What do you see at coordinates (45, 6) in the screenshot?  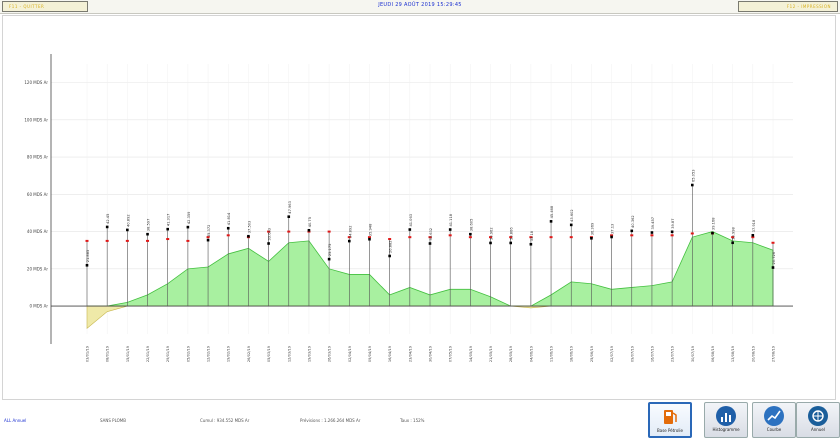 I see `quit-button: F11 - QUITTER` at bounding box center [45, 6].